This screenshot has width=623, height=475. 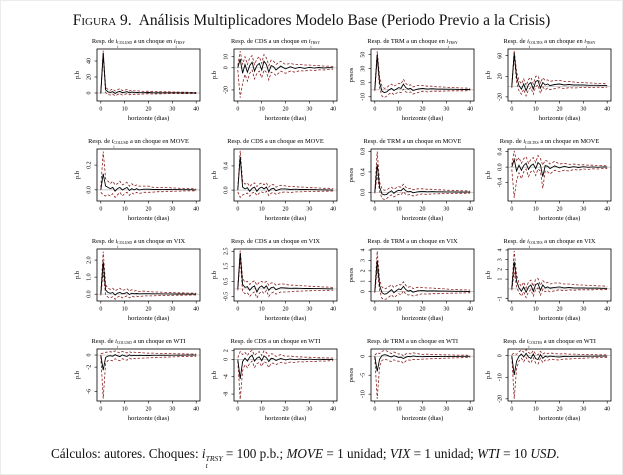 What do you see at coordinates (90, 391) in the screenshot?
I see `y-tick-label: -6` at bounding box center [90, 391].